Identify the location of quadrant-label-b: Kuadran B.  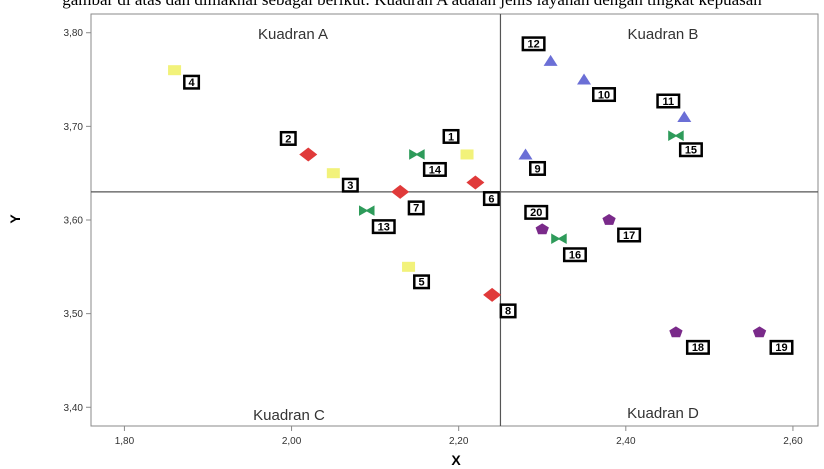
(663, 34).